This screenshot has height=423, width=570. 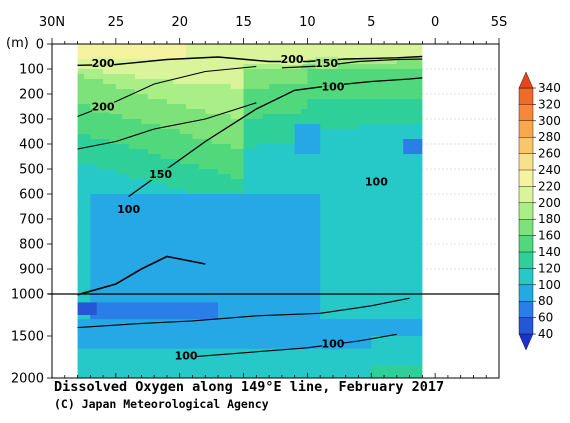 What do you see at coordinates (160, 174) in the screenshot?
I see `contour-label: 150` at bounding box center [160, 174].